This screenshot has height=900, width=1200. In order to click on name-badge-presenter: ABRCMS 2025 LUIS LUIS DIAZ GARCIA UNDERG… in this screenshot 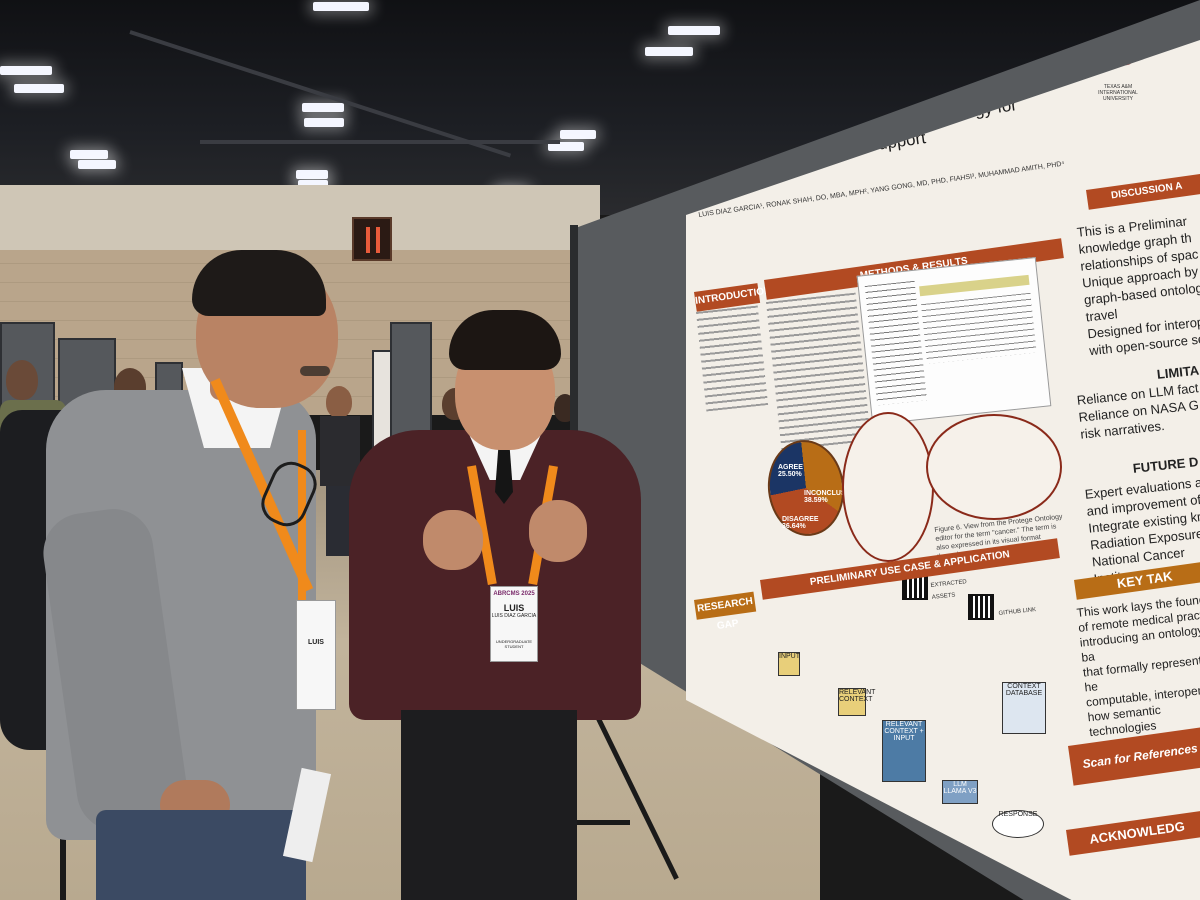, I will do `click(514, 624)`.